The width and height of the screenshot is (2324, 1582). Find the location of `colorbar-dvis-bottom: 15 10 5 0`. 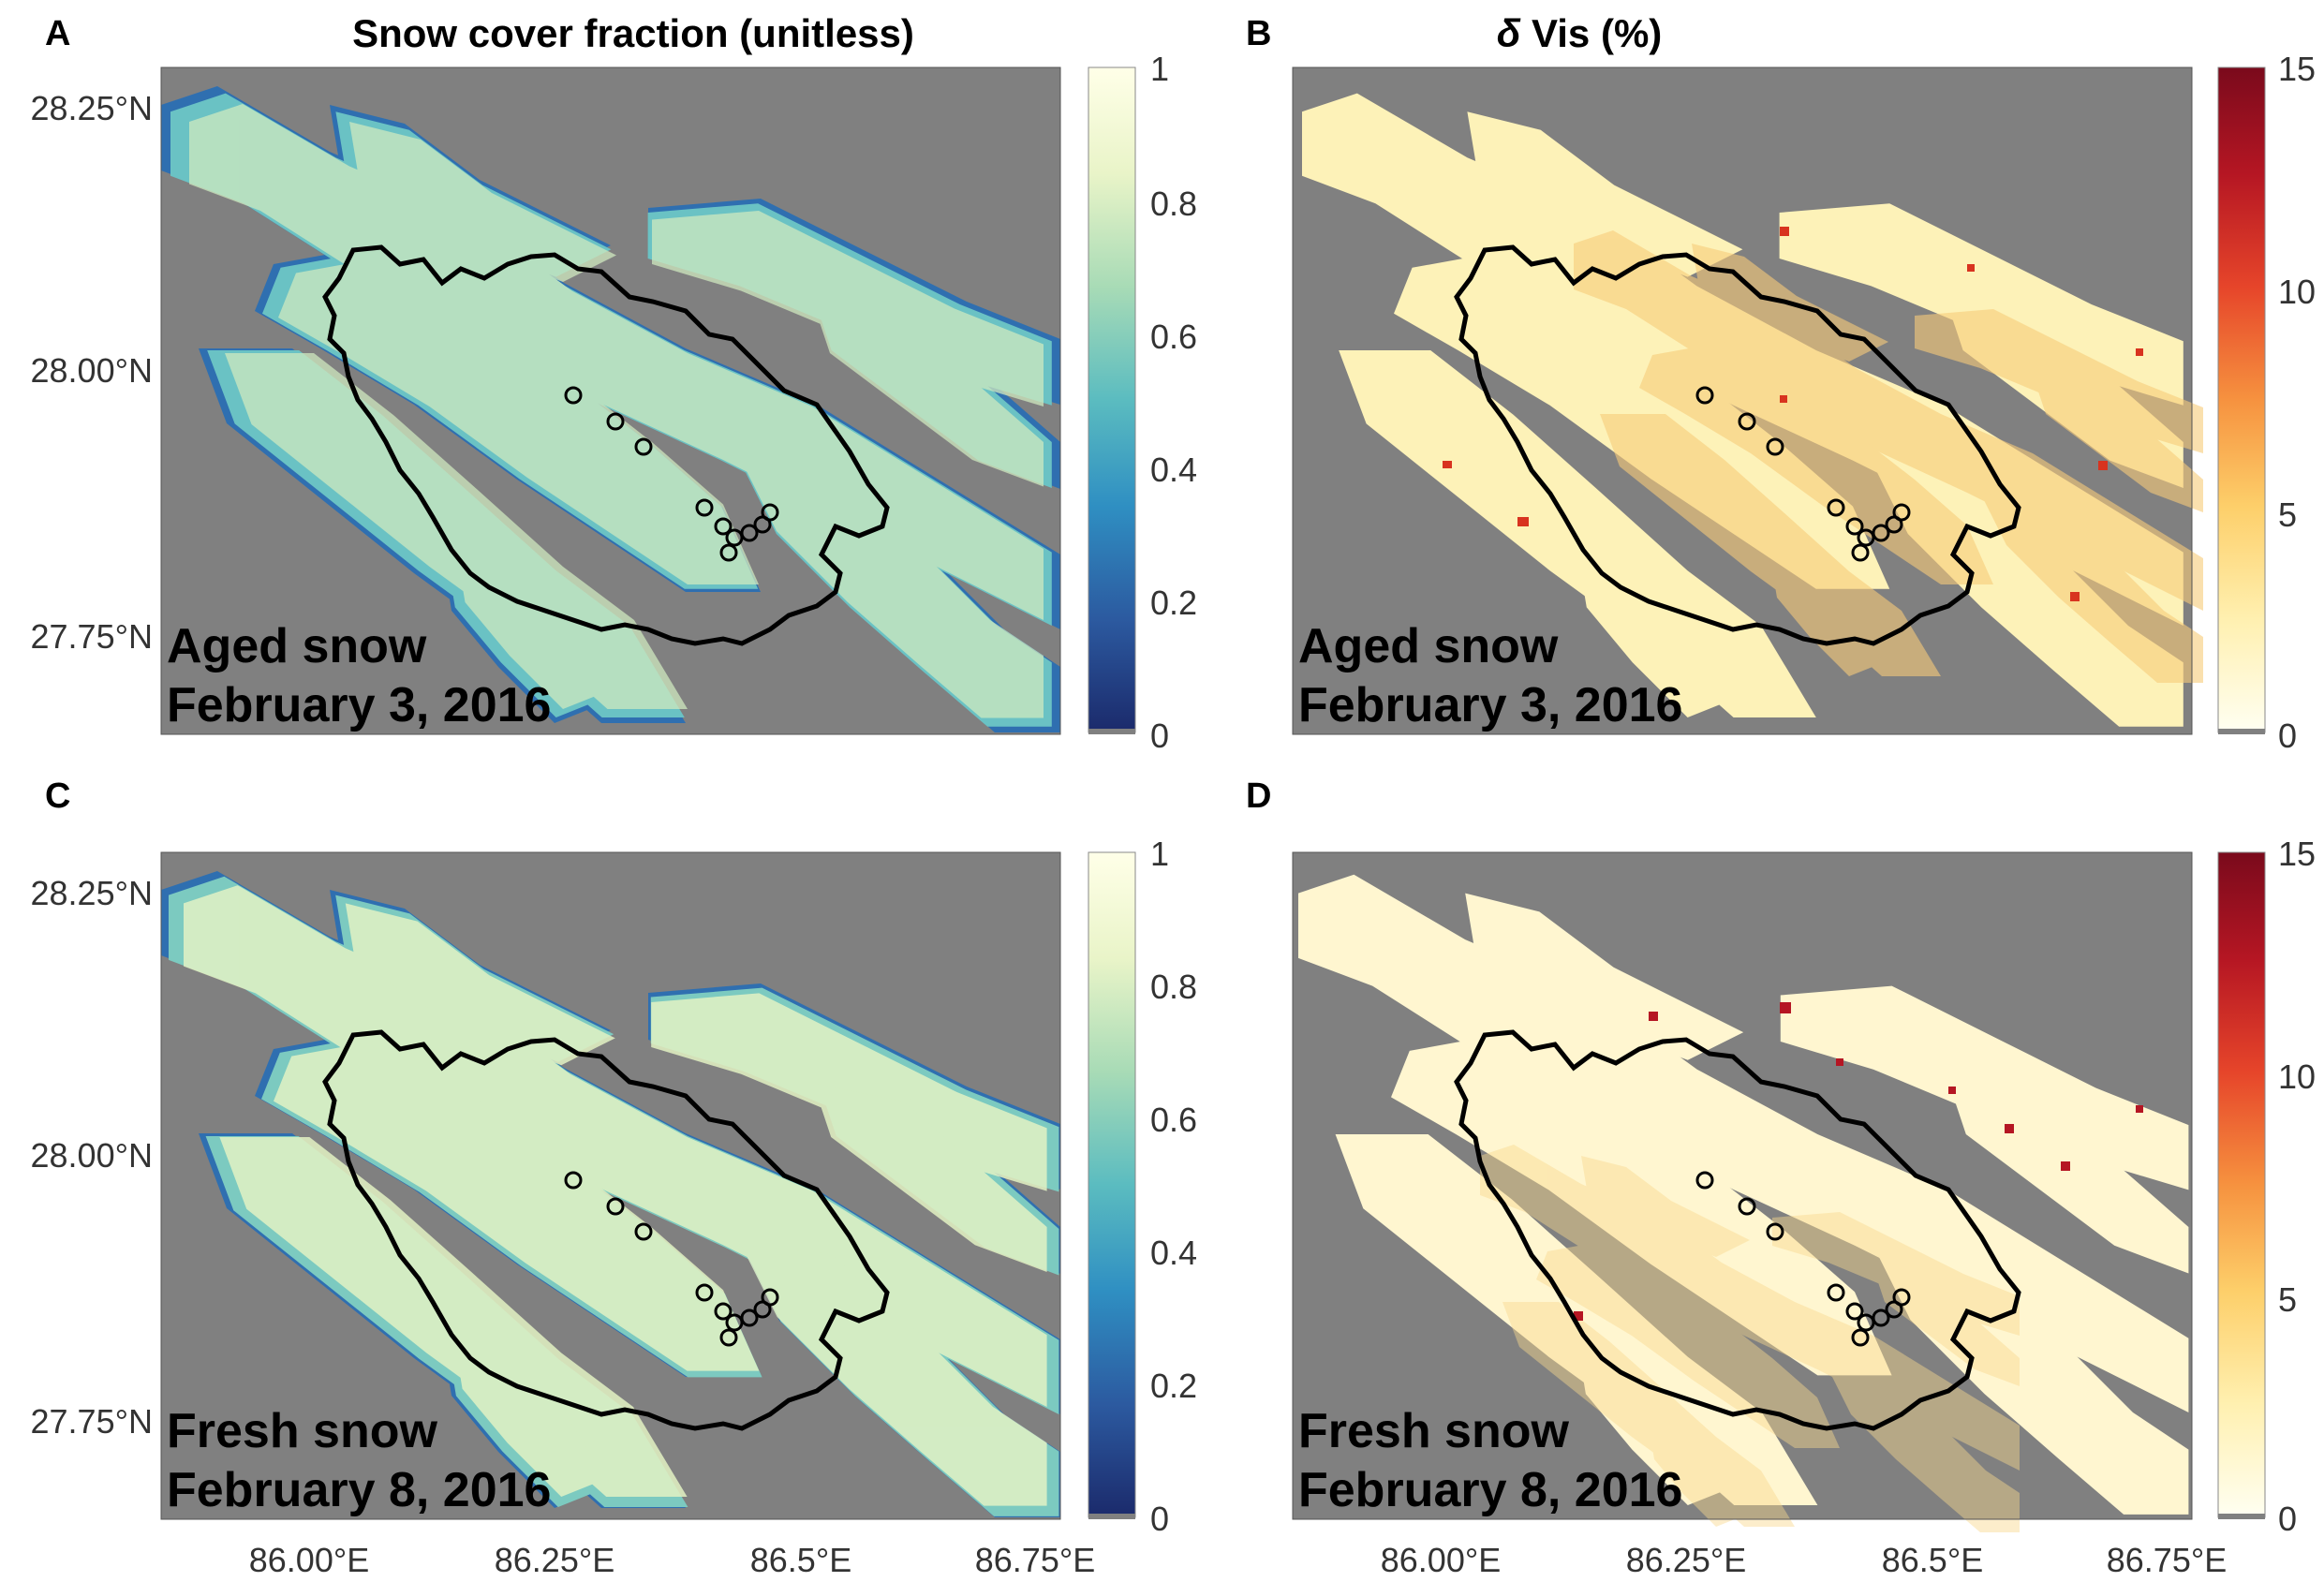

colorbar-dvis-bottom: 15 10 5 0 is located at coordinates (2266, 1186).